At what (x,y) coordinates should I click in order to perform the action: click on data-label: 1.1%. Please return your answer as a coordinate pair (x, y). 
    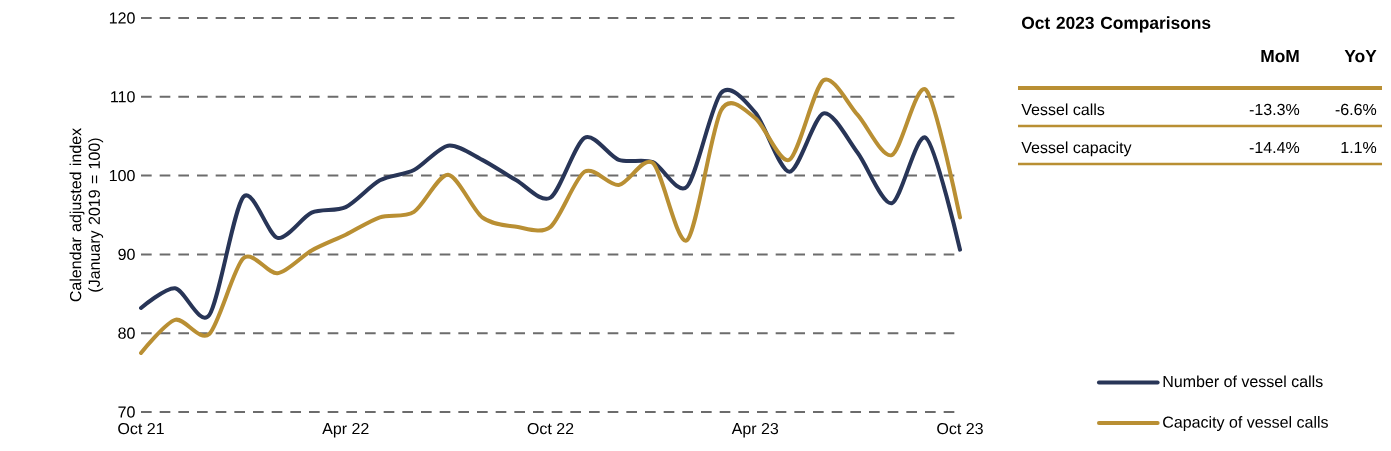
    Looking at the image, I should click on (1359, 147).